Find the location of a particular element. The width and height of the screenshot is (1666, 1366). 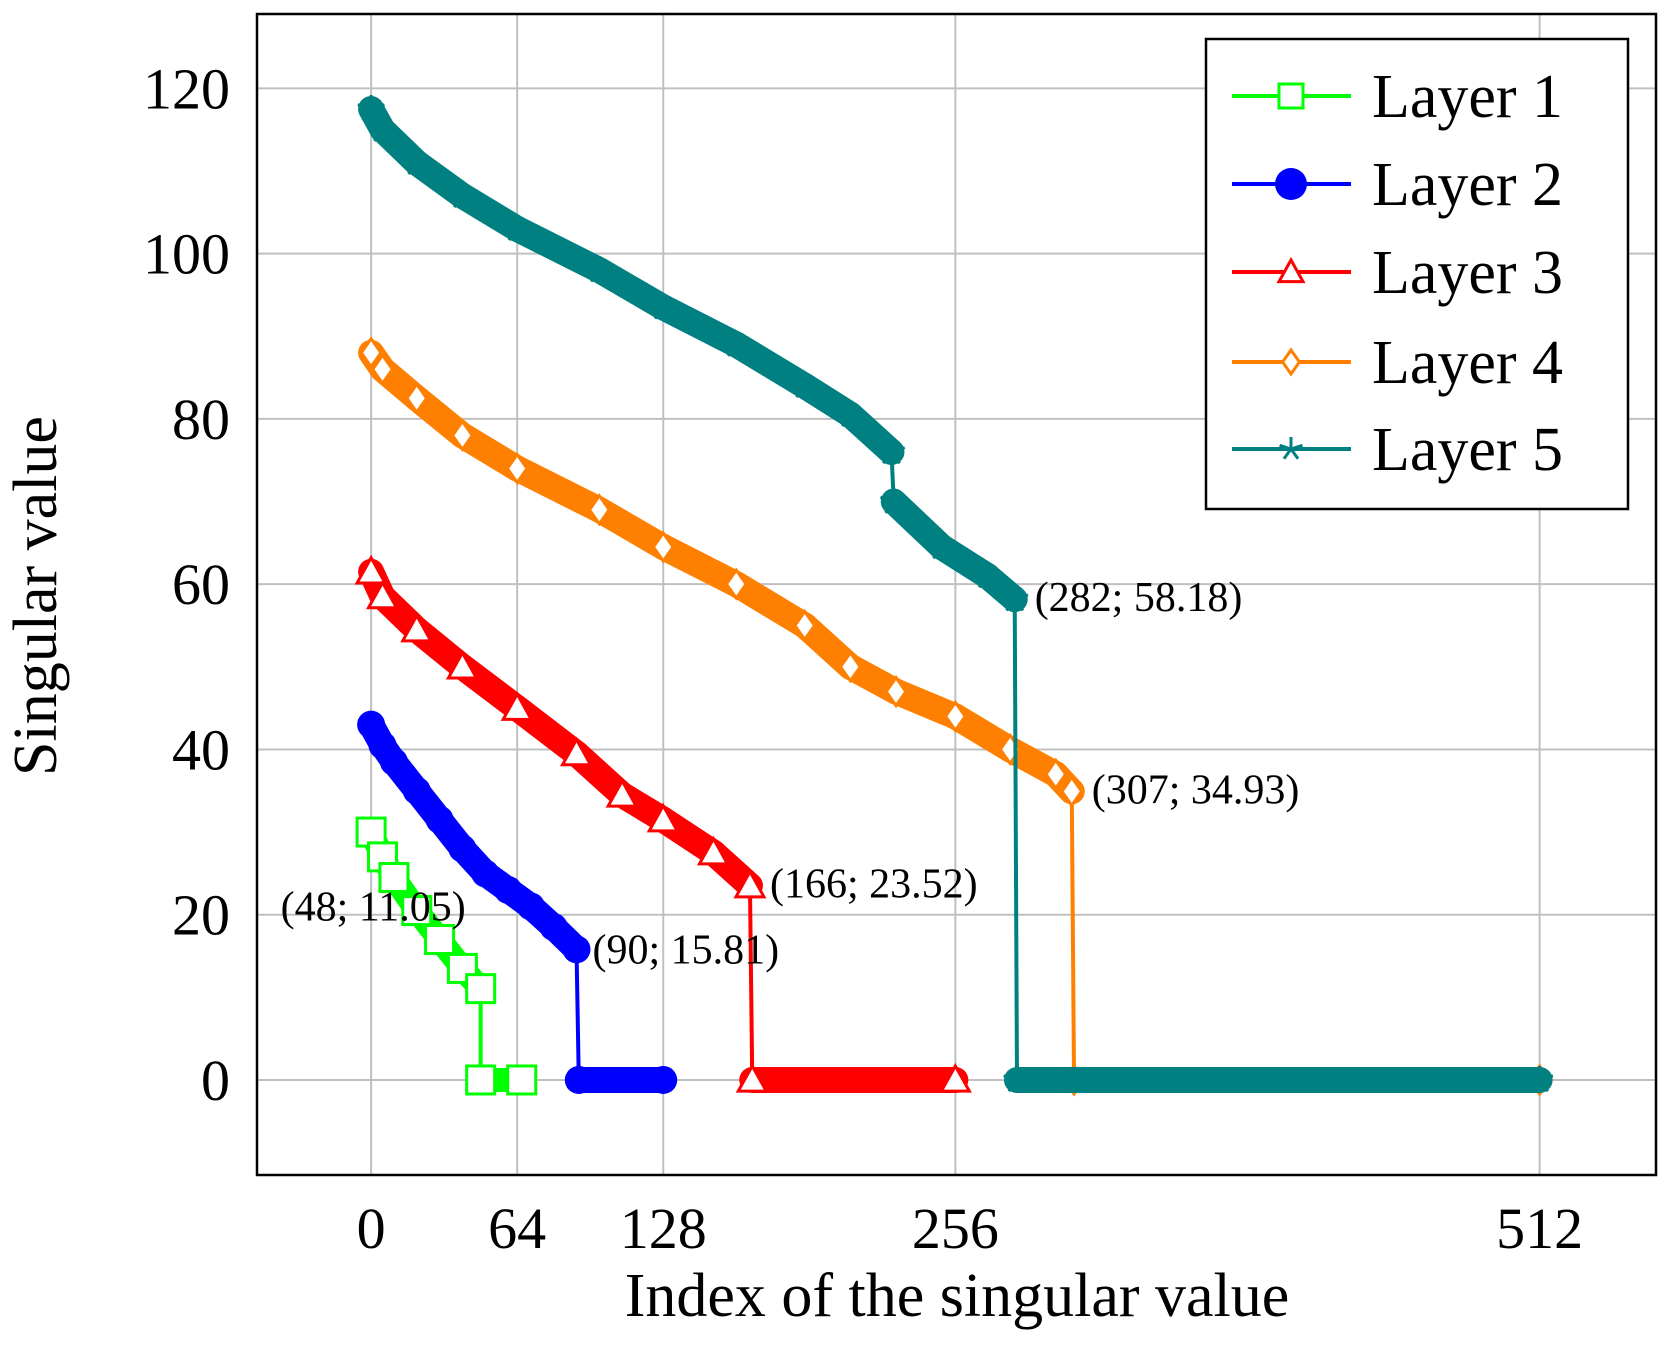

x-tick-label: 0 is located at coordinates (371, 1228).